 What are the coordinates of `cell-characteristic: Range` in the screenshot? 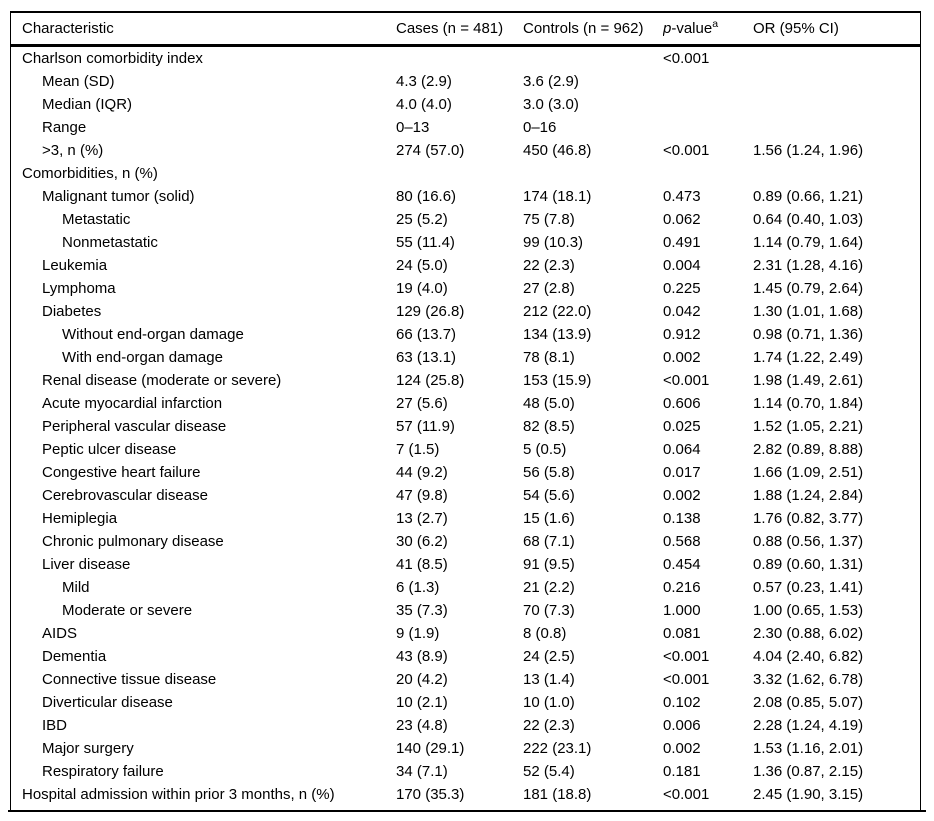 It's located at (64, 127).